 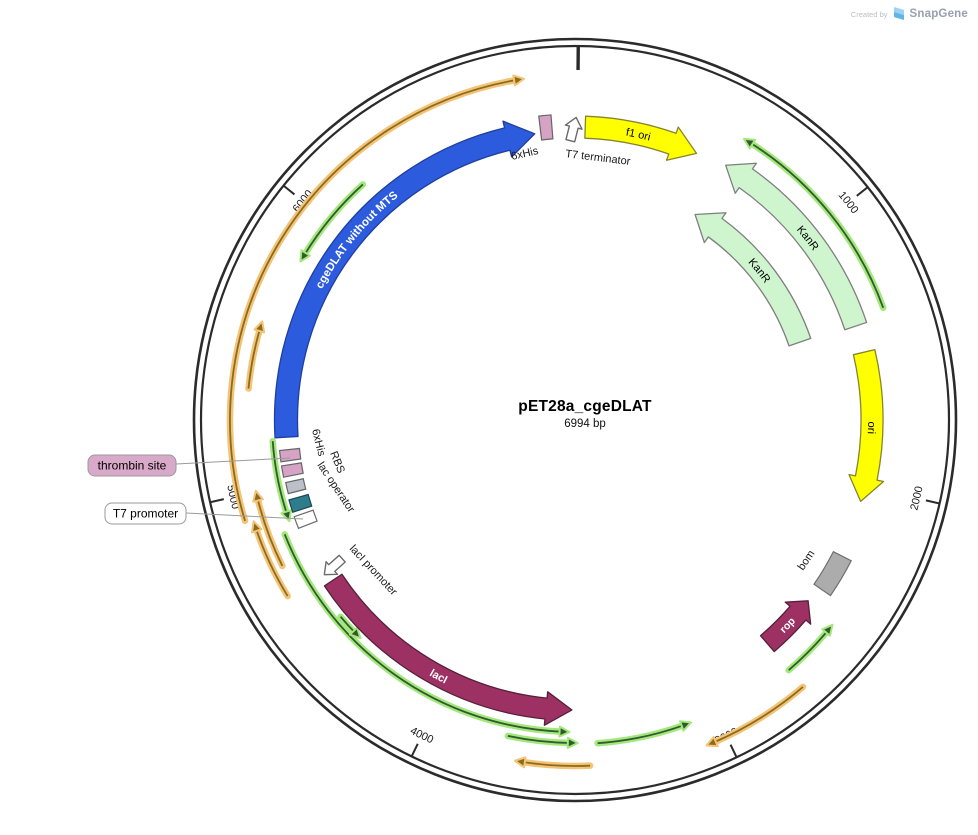 I want to click on tick-label-4000: 4000, so click(x=421, y=735).